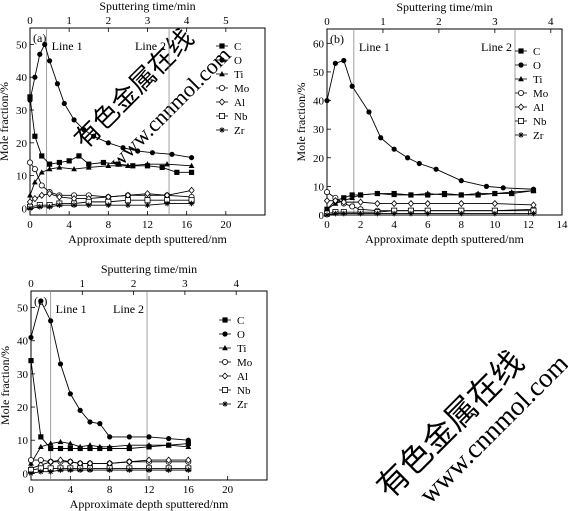 This screenshot has height=511, width=568. Describe the element at coordinates (242, 405) in the screenshot. I see `legend-label-zr: Zr` at that location.